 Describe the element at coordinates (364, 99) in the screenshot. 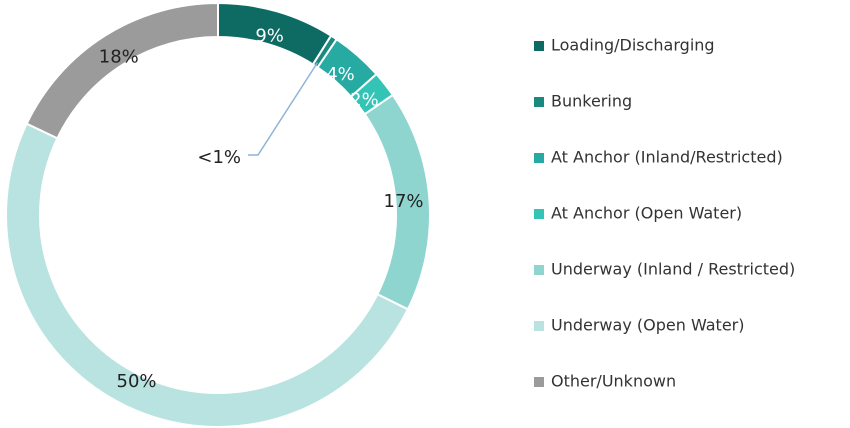

I see `slice-label: 2%` at that location.